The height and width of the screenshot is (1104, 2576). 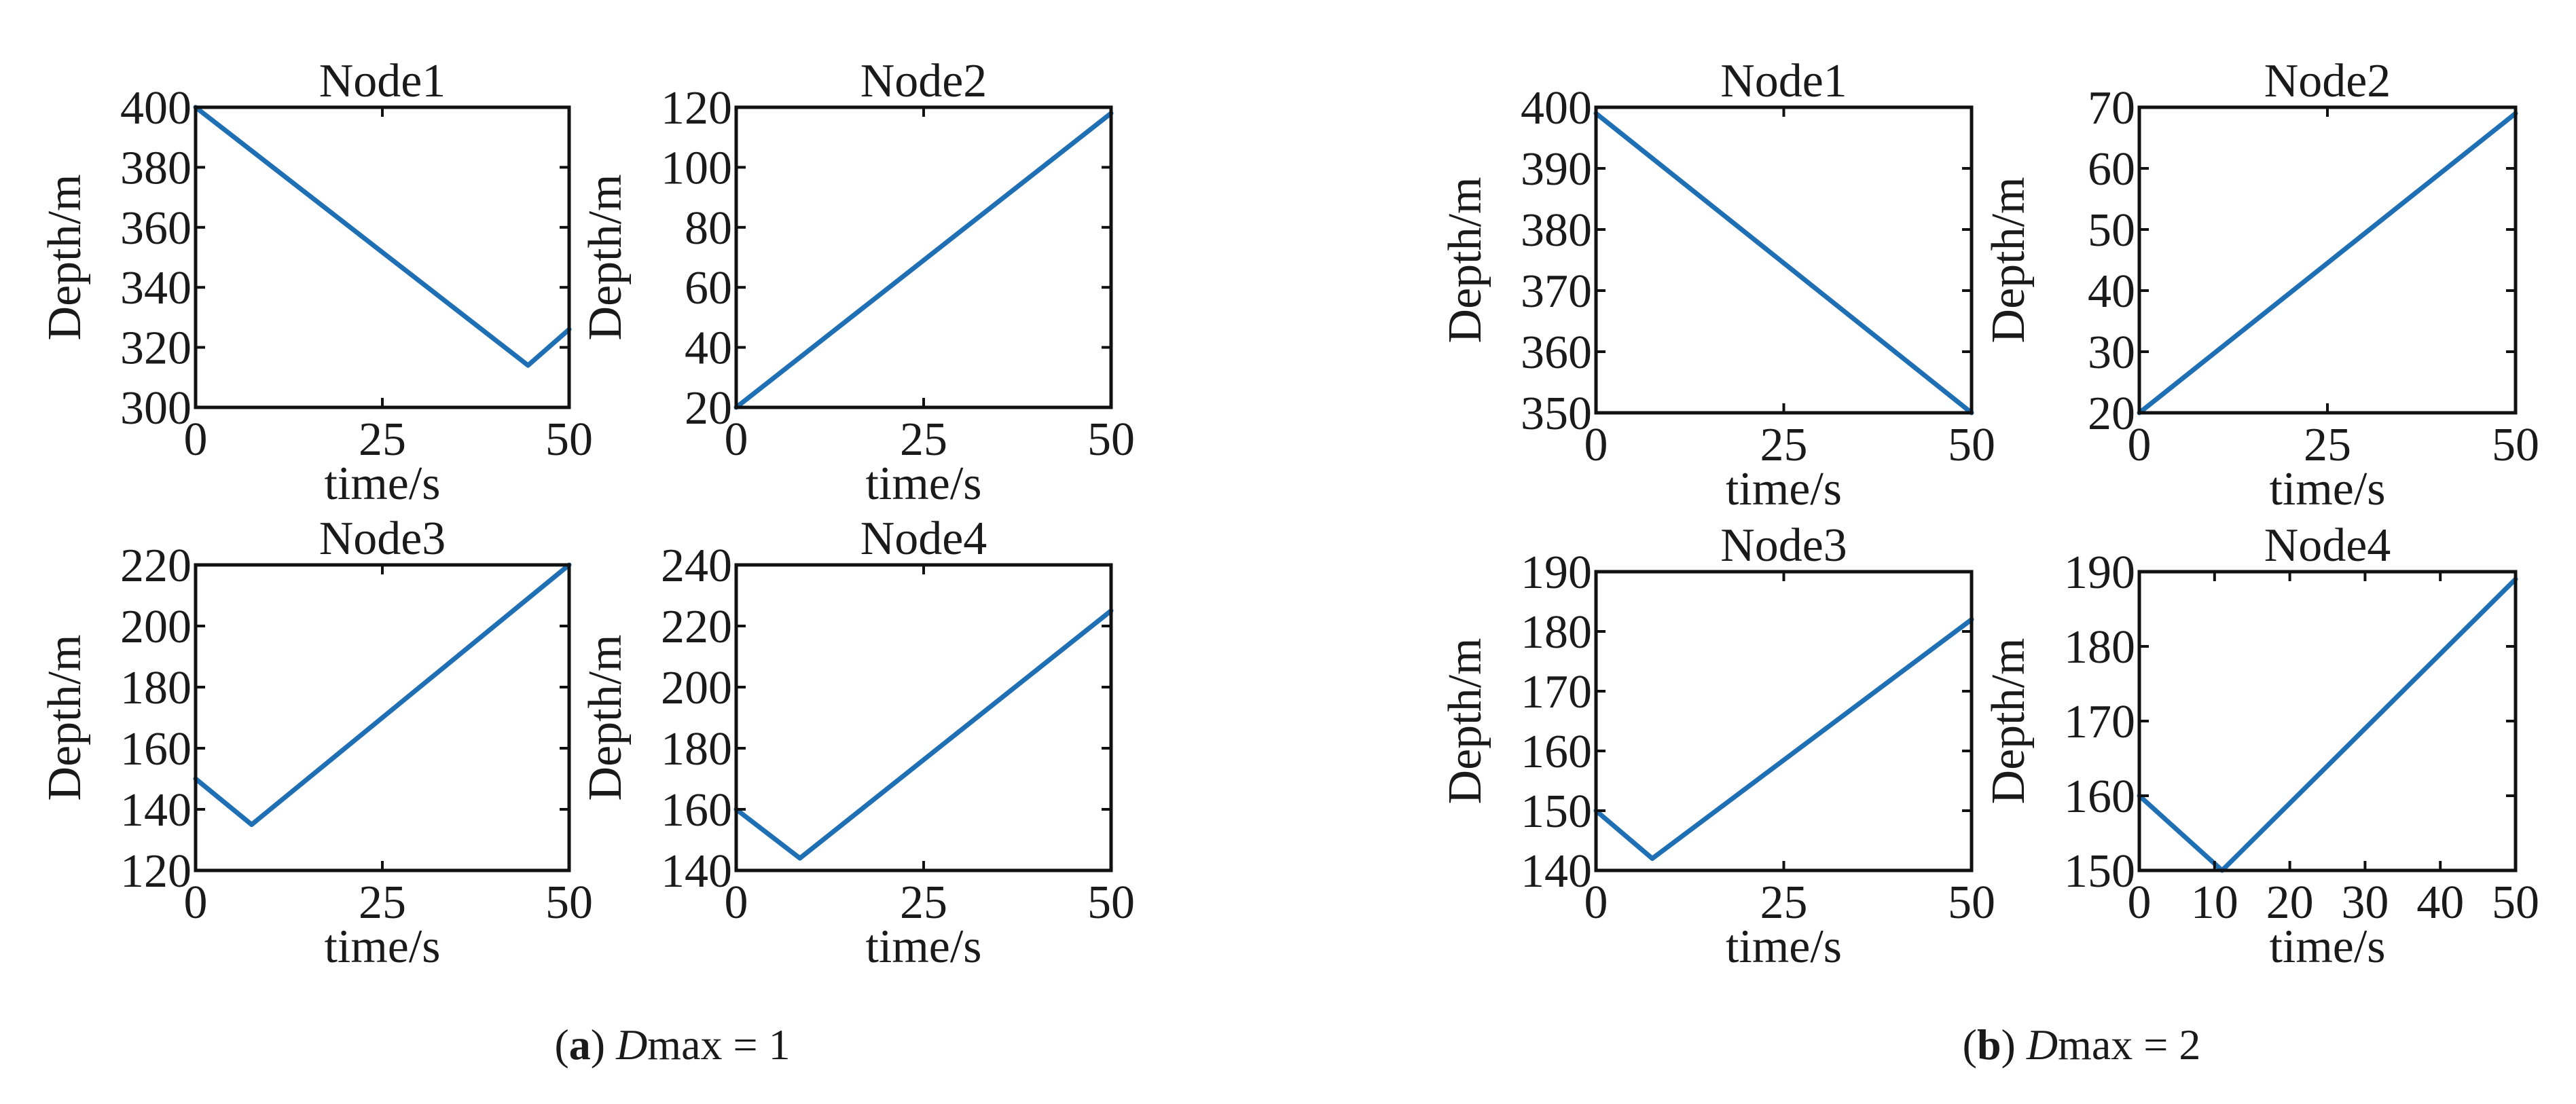 What do you see at coordinates (156, 349) in the screenshot?
I see `y-tick-label: 320` at bounding box center [156, 349].